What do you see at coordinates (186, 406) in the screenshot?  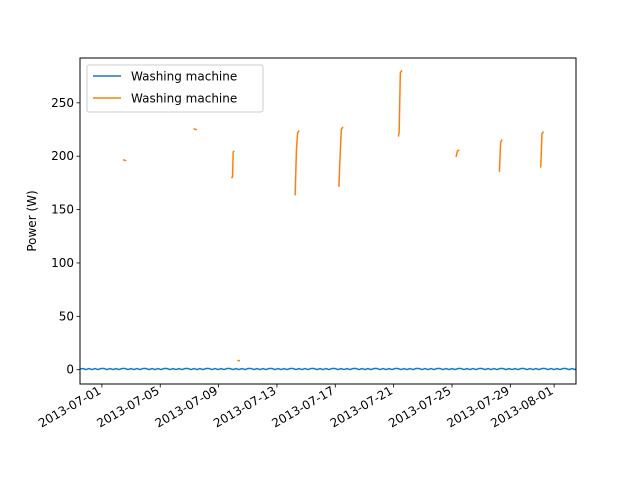 I see `x-tick-label: 2013-07-09` at bounding box center [186, 406].